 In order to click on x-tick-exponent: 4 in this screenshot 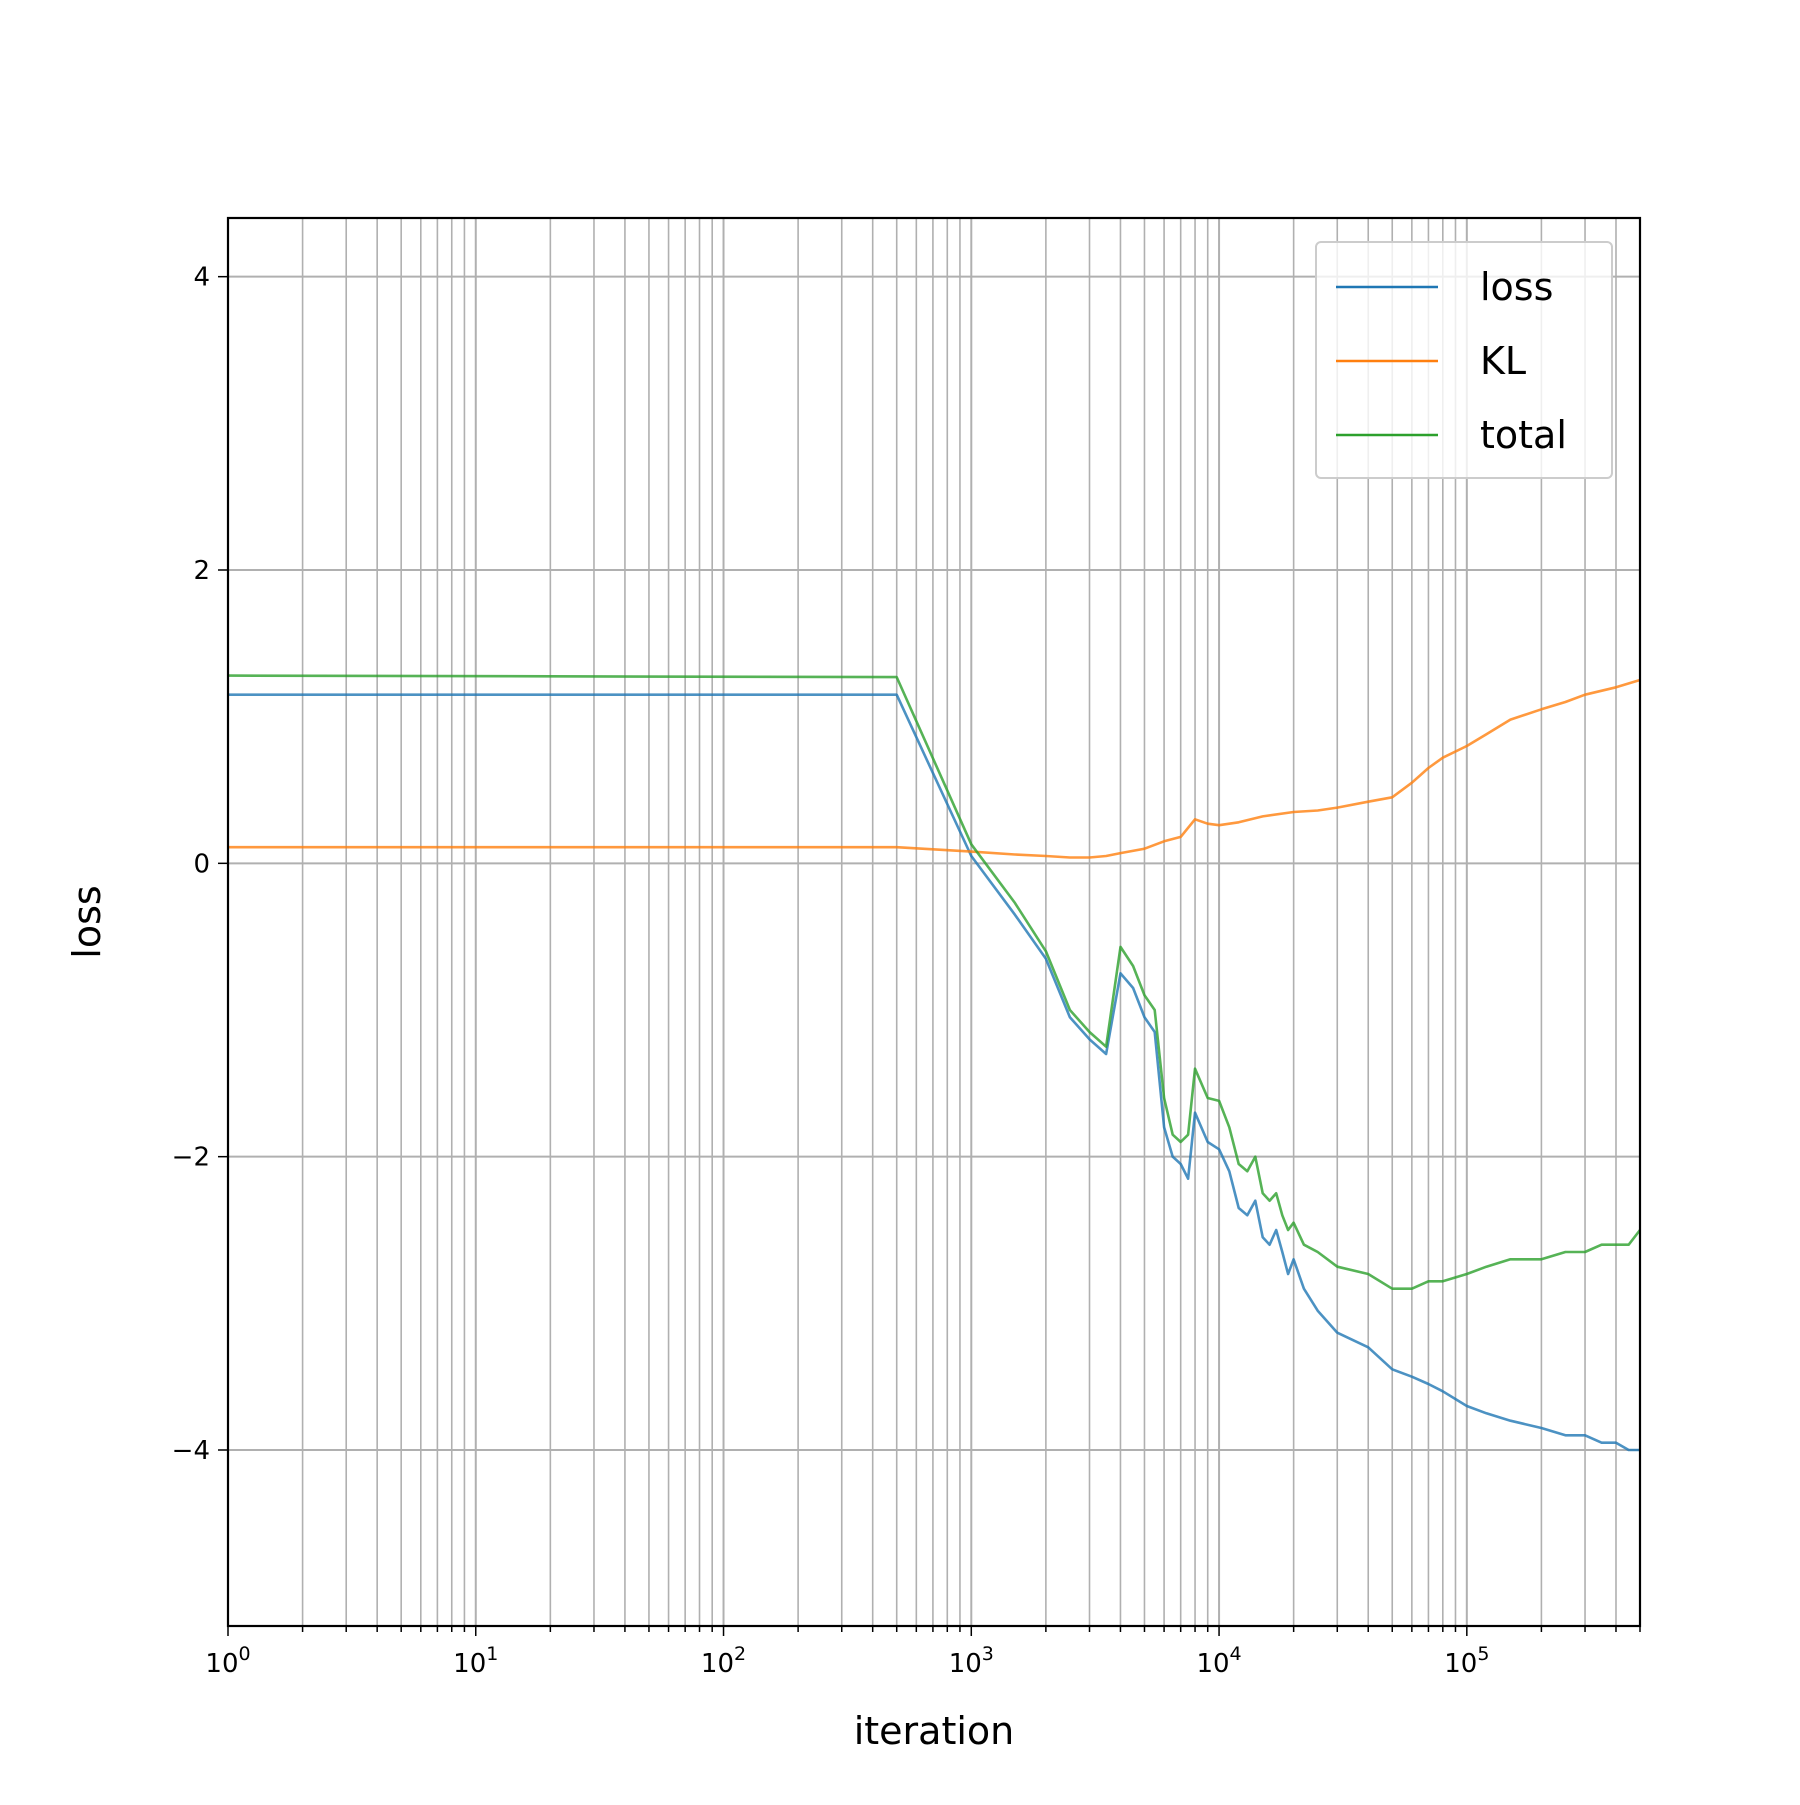, I will do `click(1236, 1654)`.